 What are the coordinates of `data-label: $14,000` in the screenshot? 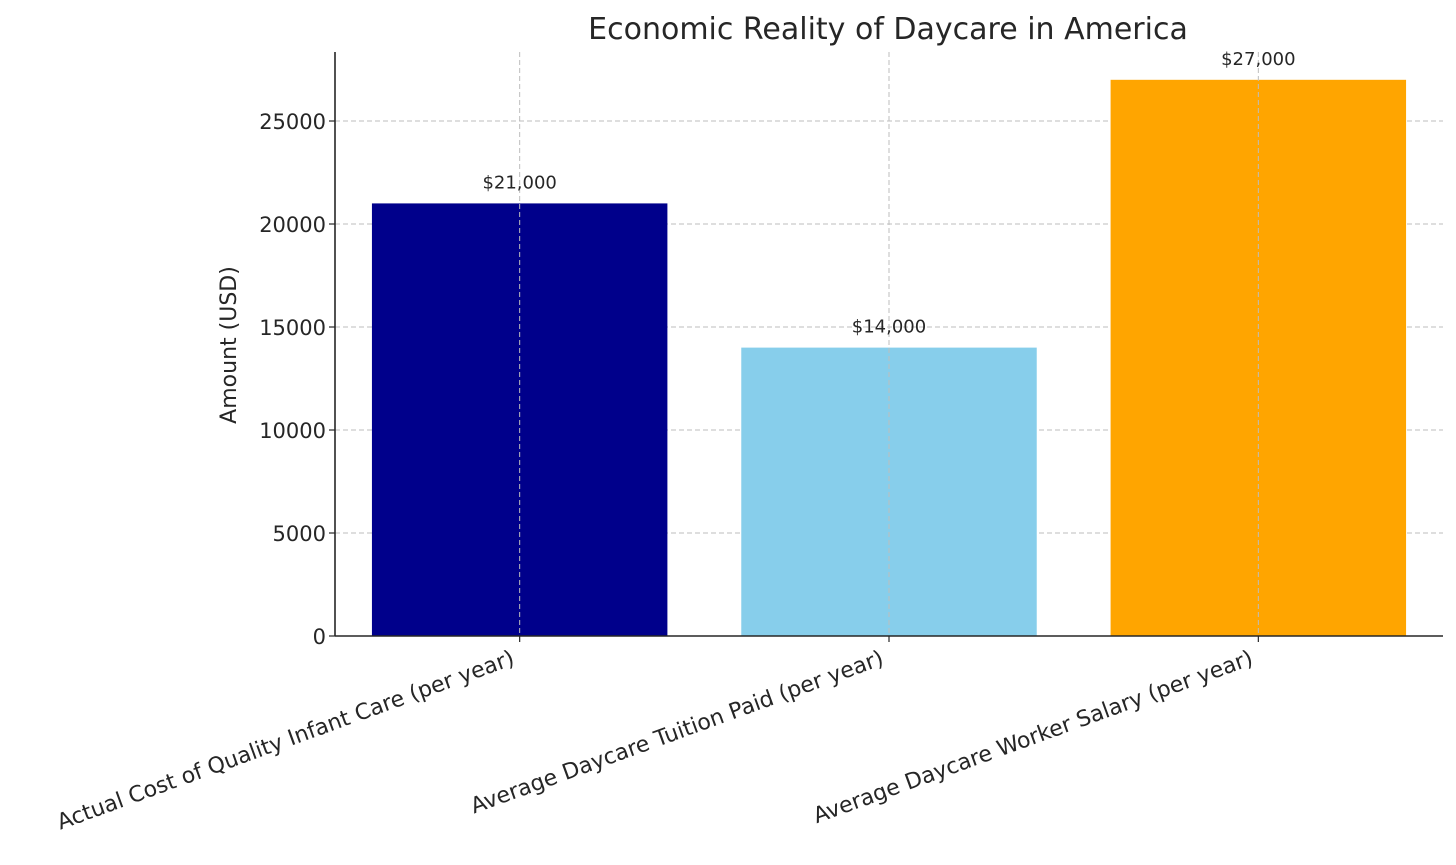 It's located at (889, 327).